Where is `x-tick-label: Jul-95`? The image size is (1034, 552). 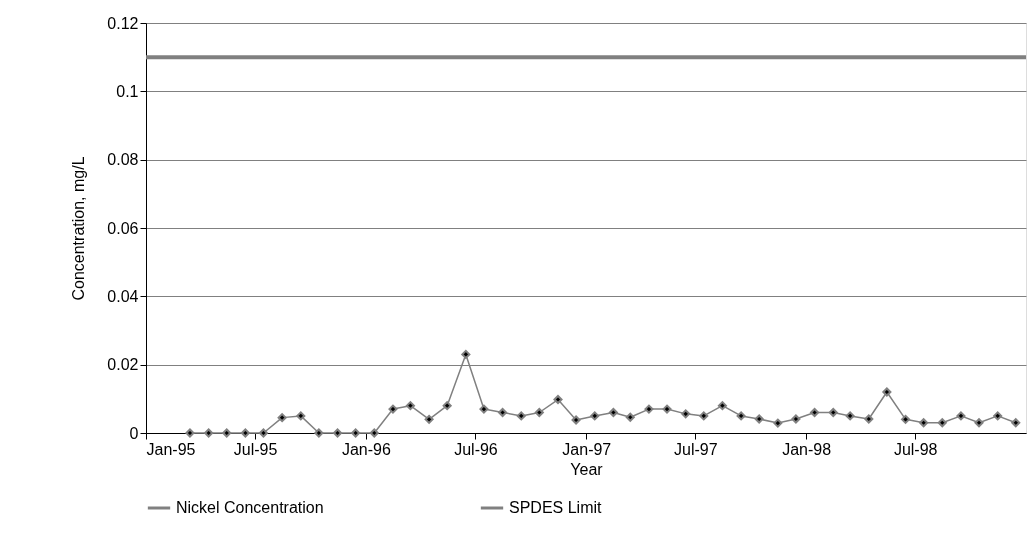 x-tick-label: Jul-95 is located at coordinates (255, 449).